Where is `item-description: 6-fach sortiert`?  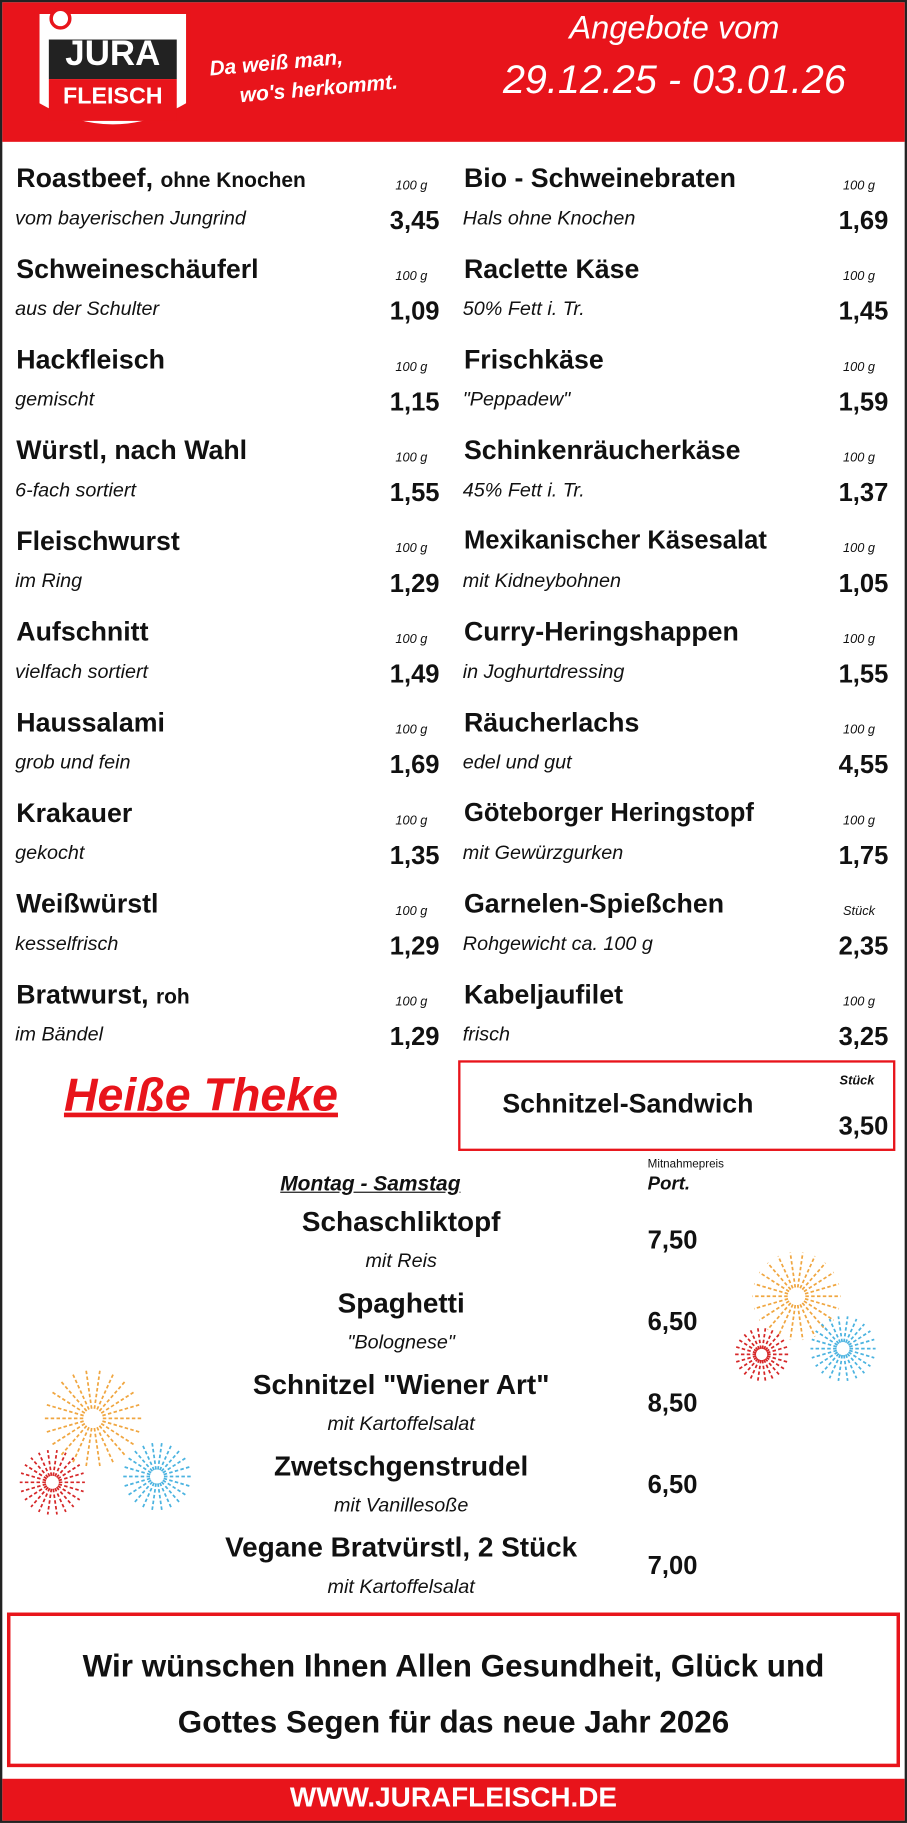
item-description: 6-fach sortiert is located at coordinates (75, 490).